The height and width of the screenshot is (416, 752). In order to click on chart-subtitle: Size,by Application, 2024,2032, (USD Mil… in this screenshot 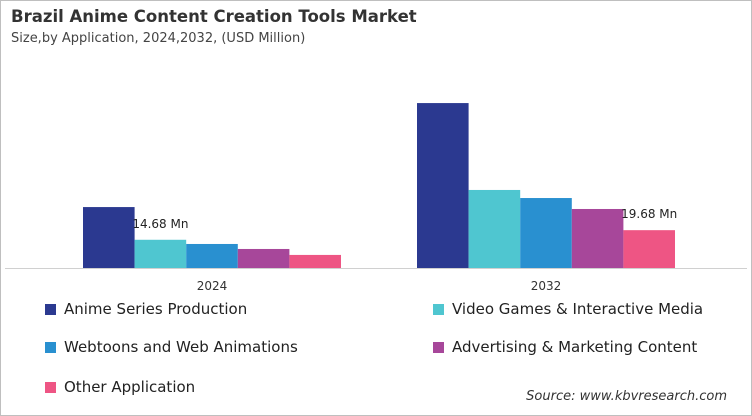, I will do `click(158, 38)`.